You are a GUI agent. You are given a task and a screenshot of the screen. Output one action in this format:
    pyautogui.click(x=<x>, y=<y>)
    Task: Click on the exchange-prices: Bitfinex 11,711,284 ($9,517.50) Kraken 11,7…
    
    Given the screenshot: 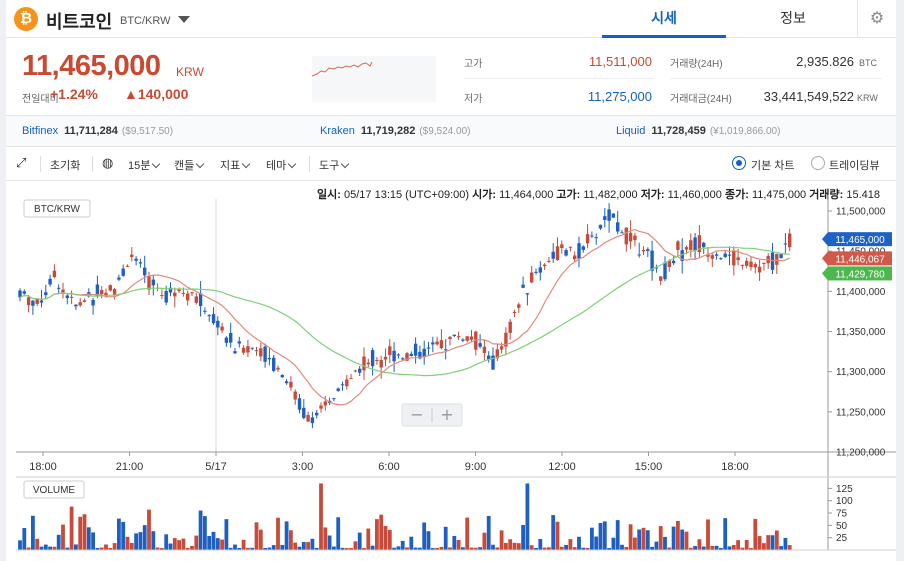 What is the action you would take?
    pyautogui.click(x=451, y=131)
    